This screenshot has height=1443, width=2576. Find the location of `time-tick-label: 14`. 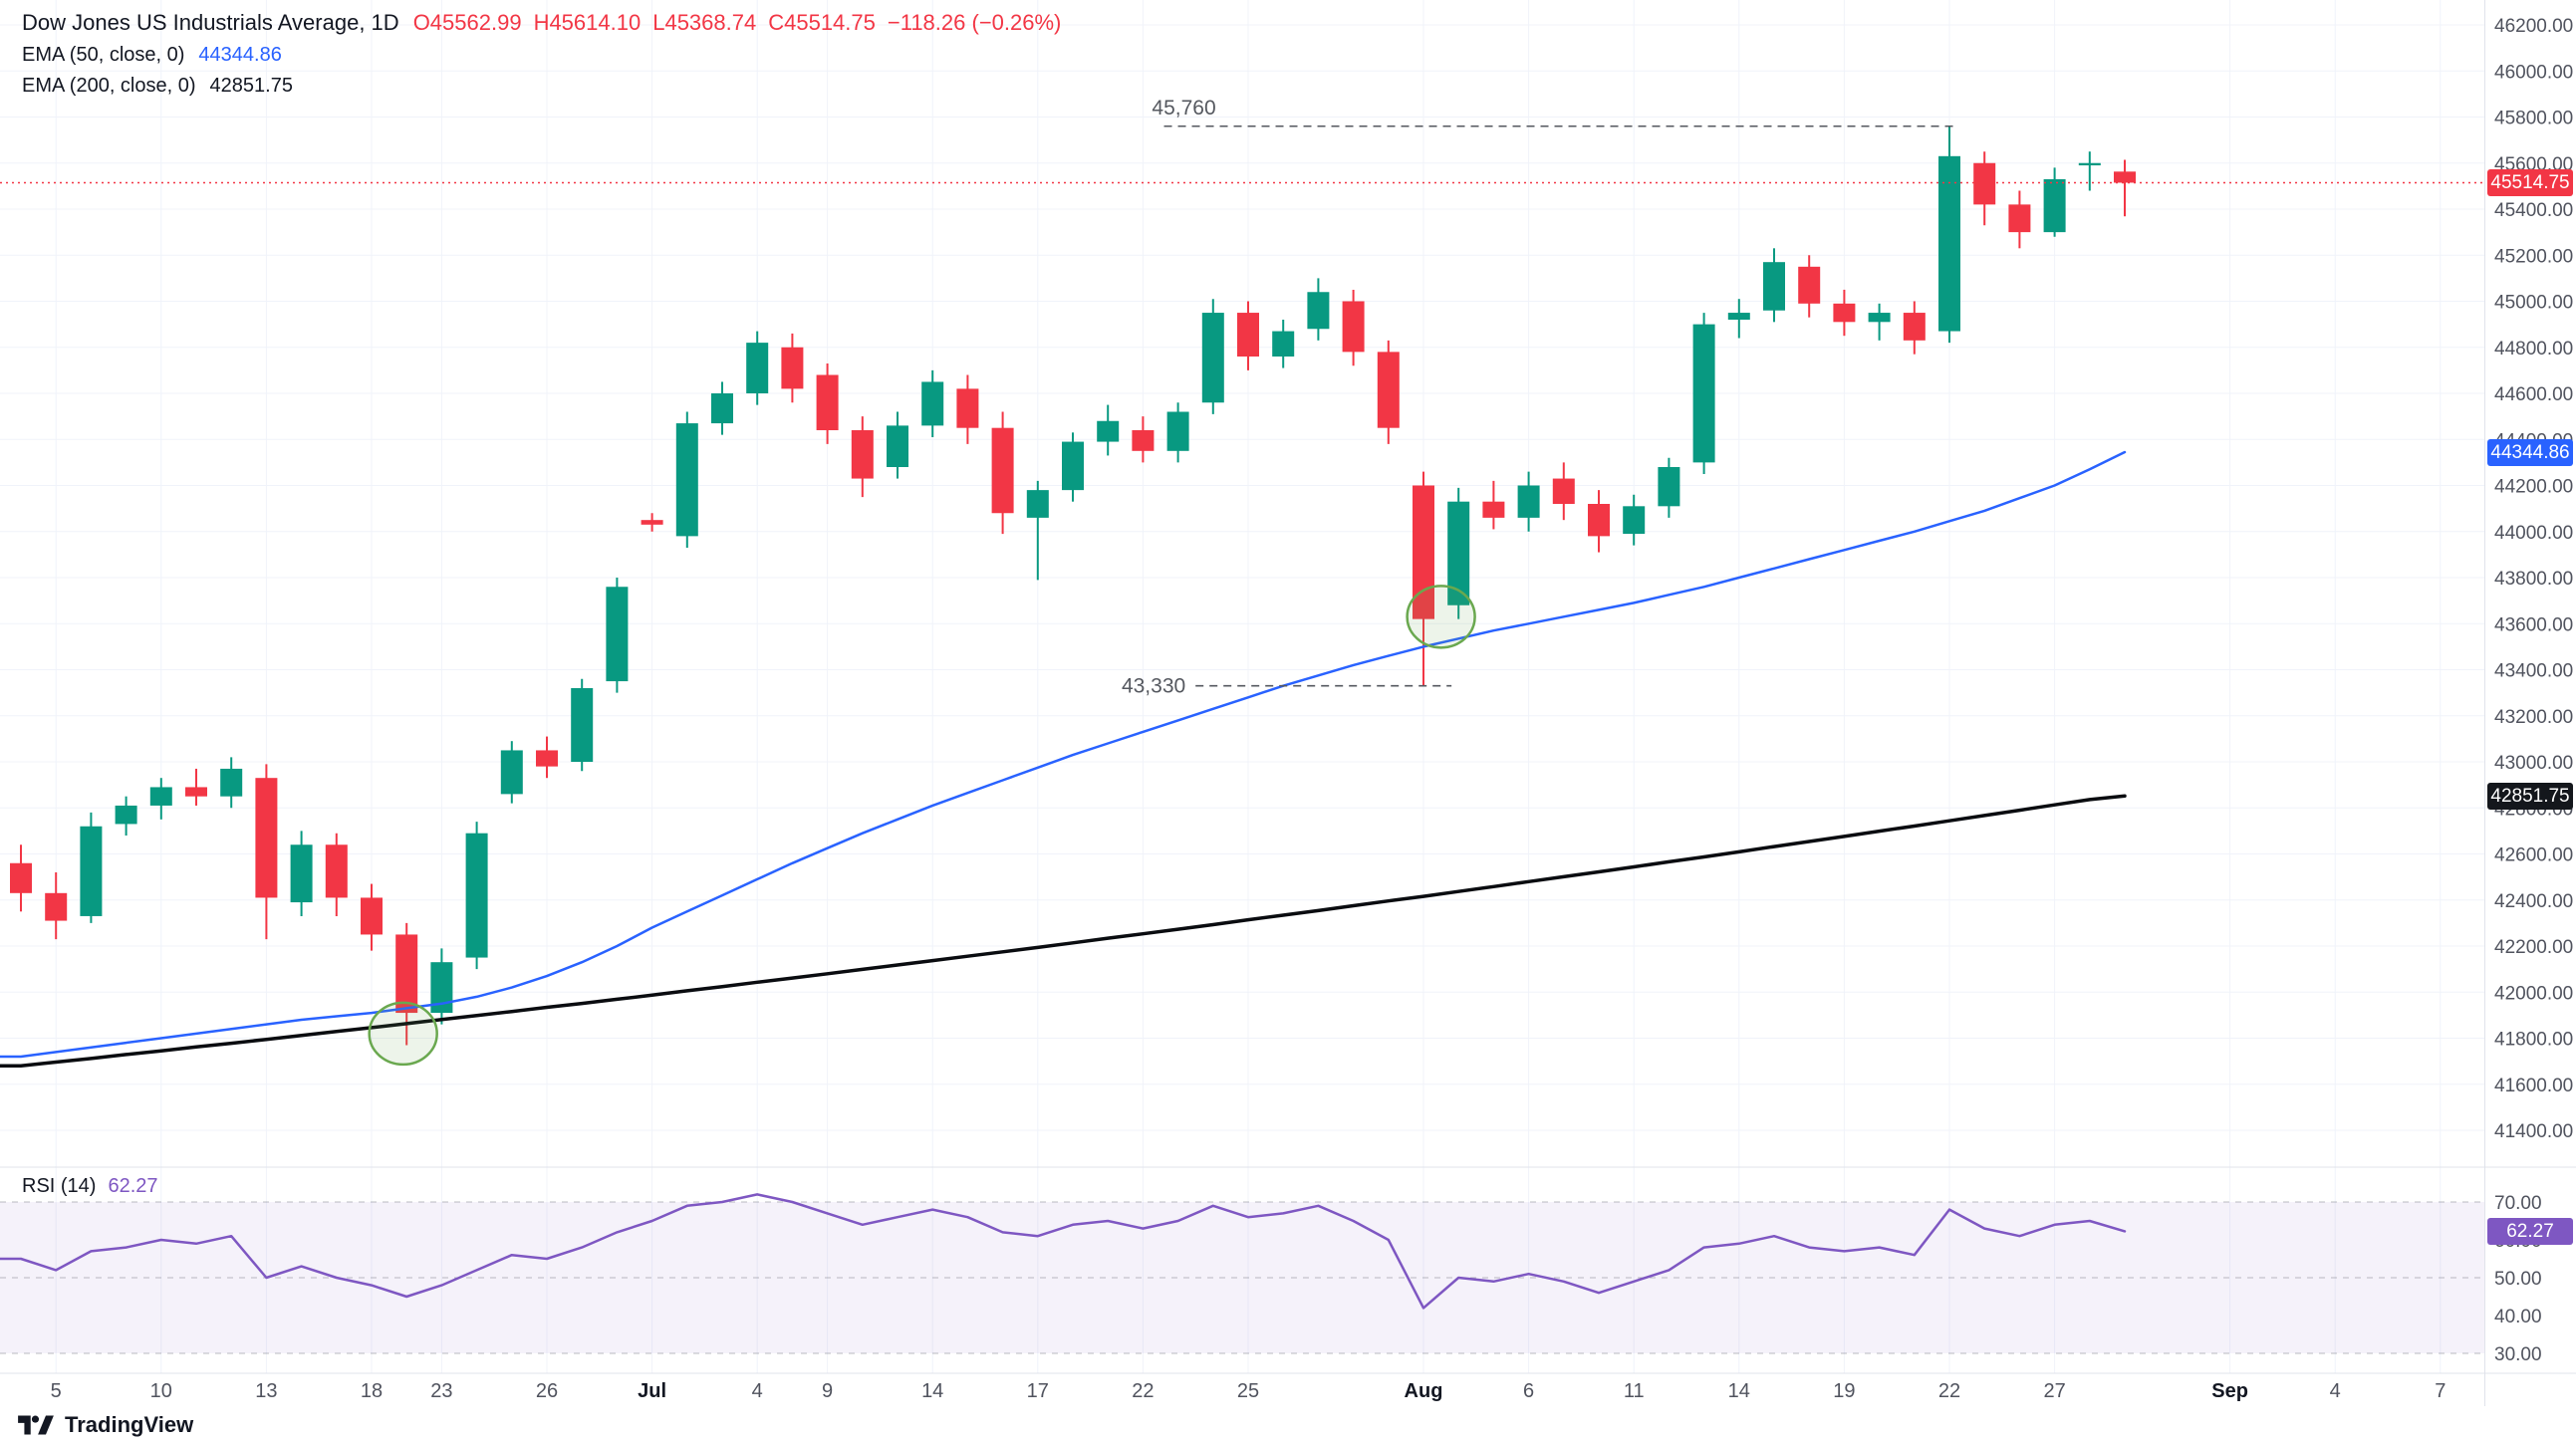

time-tick-label: 14 is located at coordinates (932, 1391).